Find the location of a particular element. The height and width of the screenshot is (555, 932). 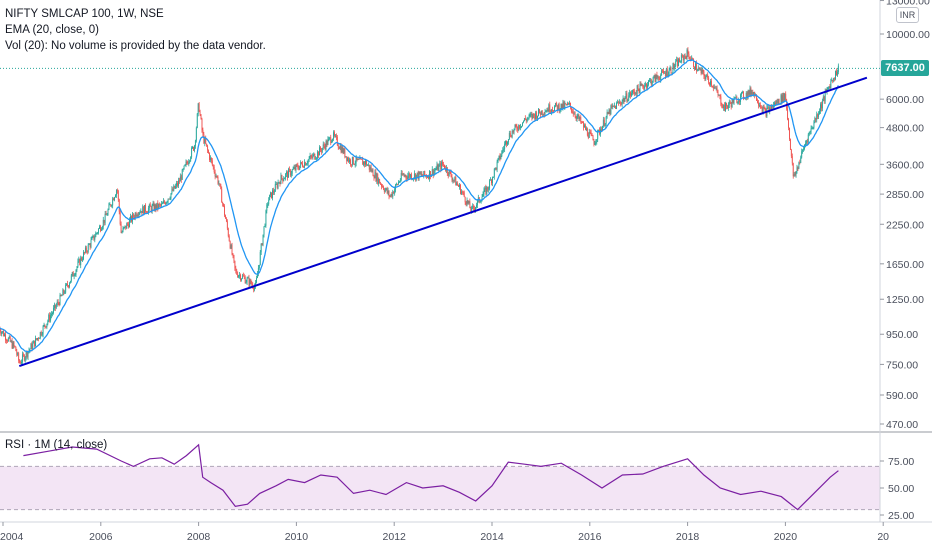

price-tick-label: 470.00 is located at coordinates (902, 425).